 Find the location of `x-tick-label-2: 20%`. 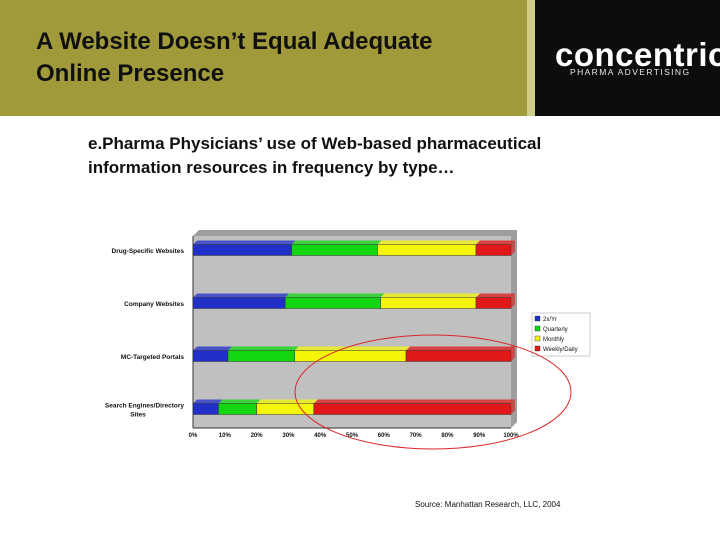

x-tick-label-2: 20% is located at coordinates (257, 436).